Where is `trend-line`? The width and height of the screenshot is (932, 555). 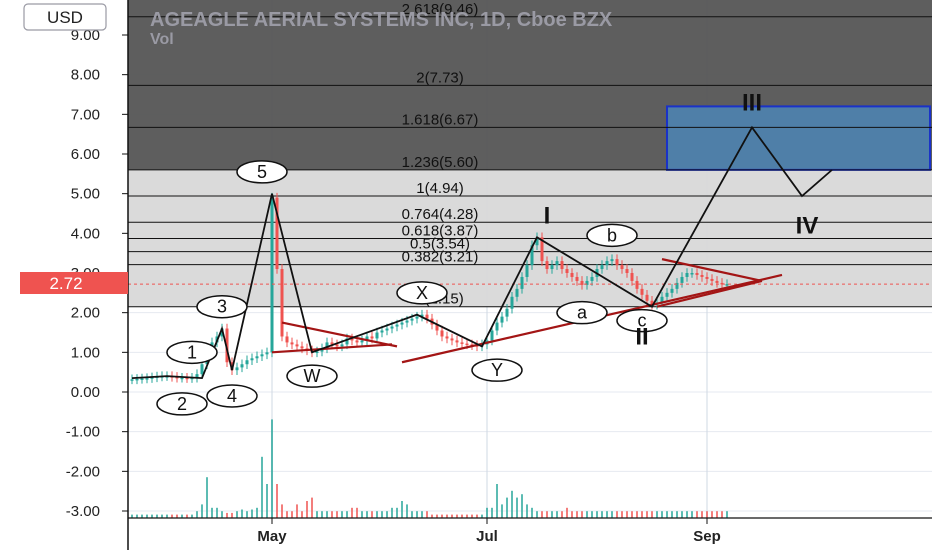 trend-line is located at coordinates (709, 293).